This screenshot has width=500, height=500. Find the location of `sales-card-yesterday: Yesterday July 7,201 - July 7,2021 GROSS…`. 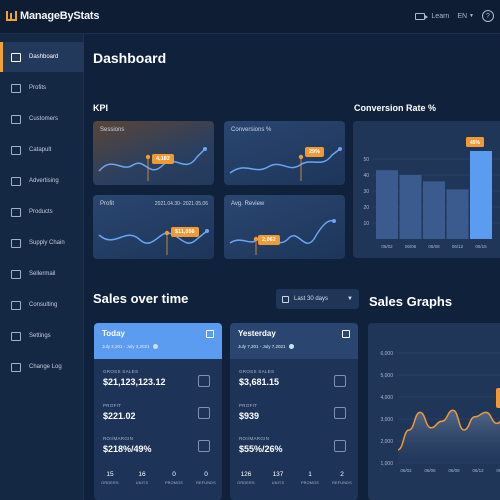

sales-card-yesterday: Yesterday July 7,201 - July 7,2021 GROSS… is located at coordinates (294, 411).